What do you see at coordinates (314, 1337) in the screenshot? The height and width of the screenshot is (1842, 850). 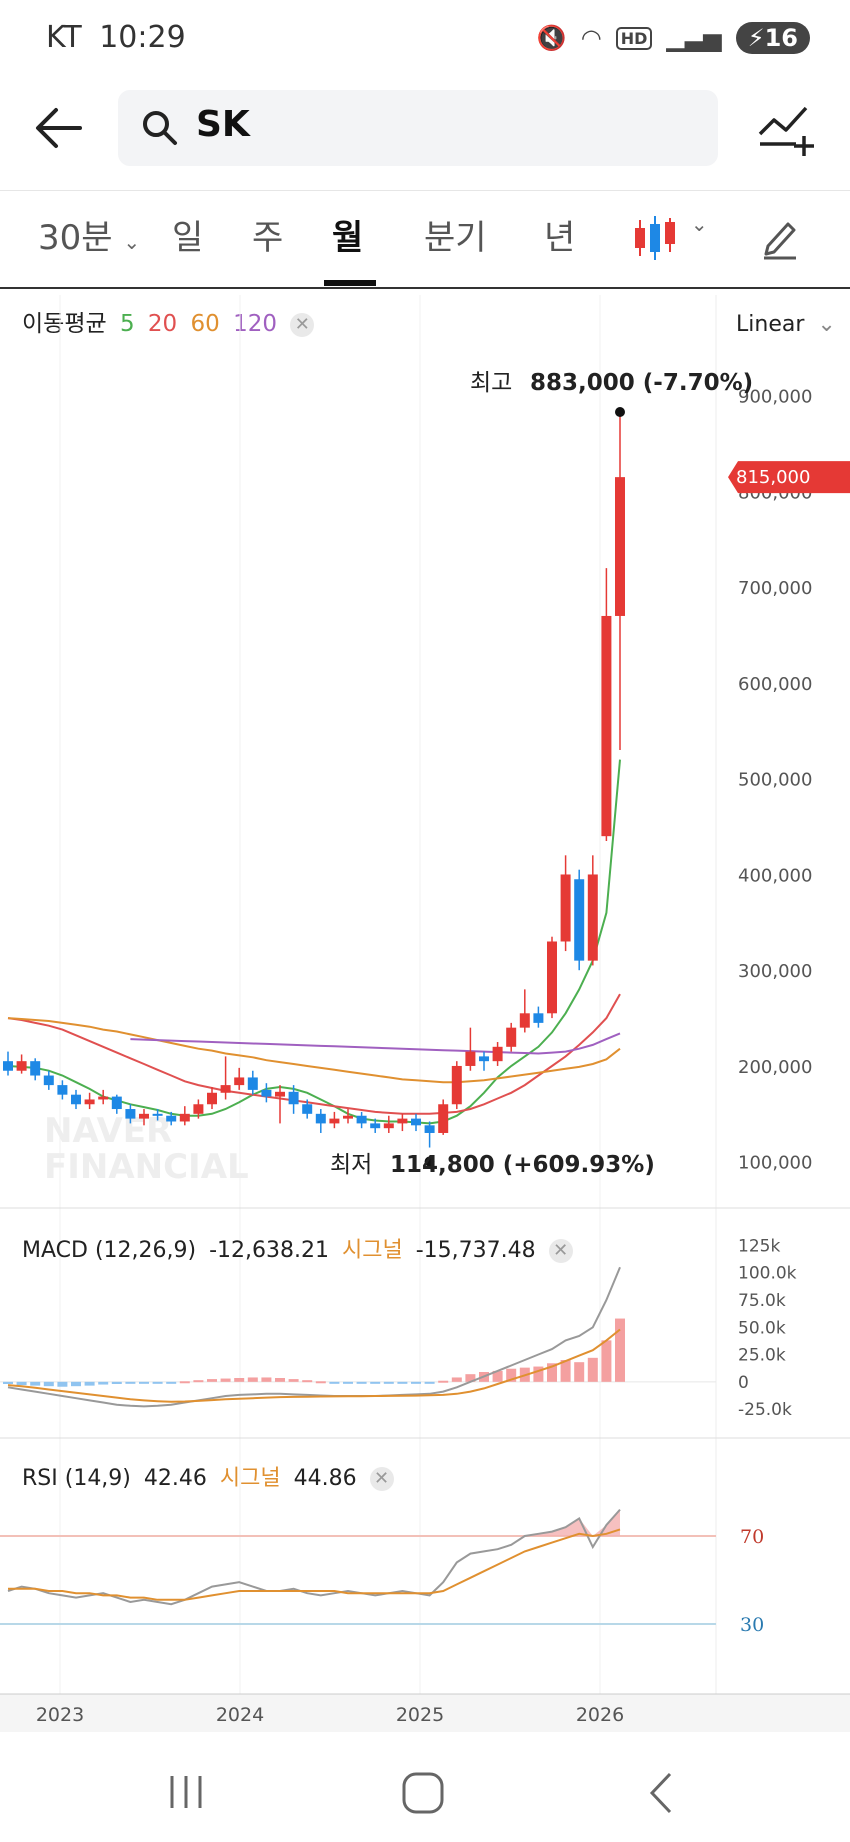 I see `macd-line` at bounding box center [314, 1337].